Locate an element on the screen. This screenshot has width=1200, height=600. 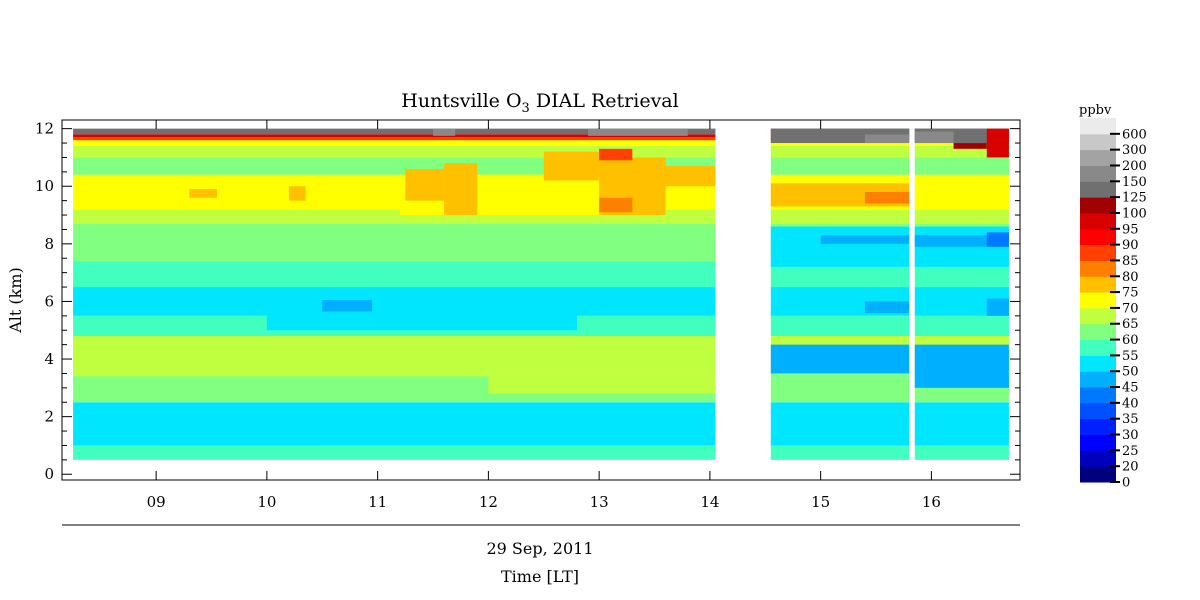
colorbar-label: 80 is located at coordinates (1130, 277).